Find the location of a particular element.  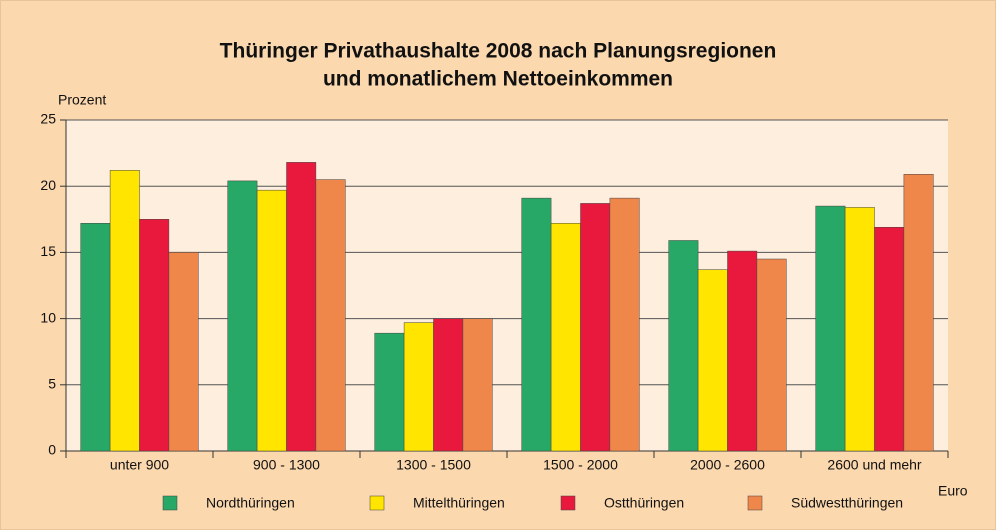

chart-title: und monatlichem Nettoeinkommen is located at coordinates (498, 79).